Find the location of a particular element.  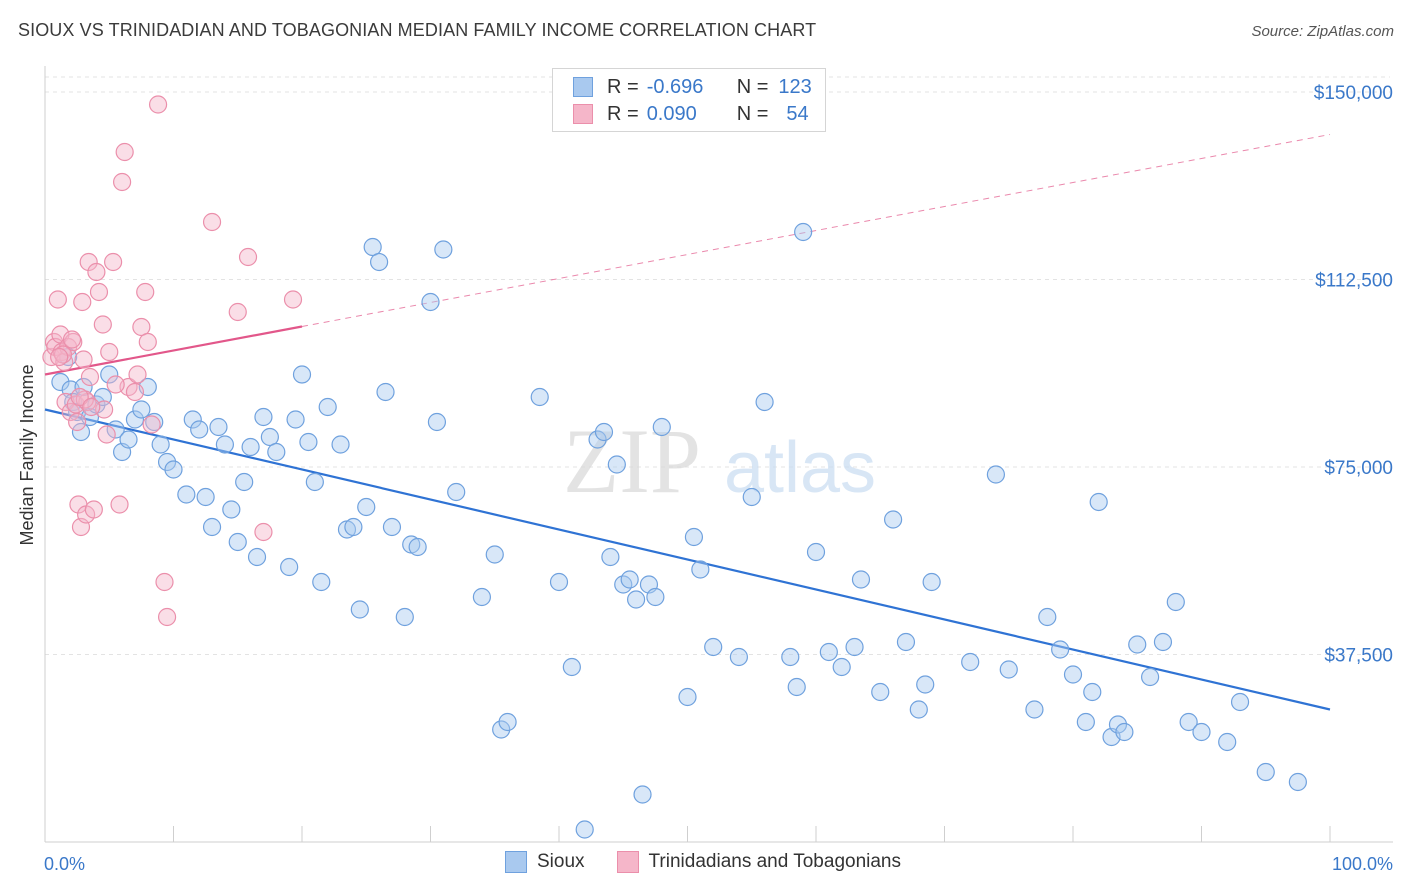

watermark-zip: ZIP is located at coordinates (632, 461).